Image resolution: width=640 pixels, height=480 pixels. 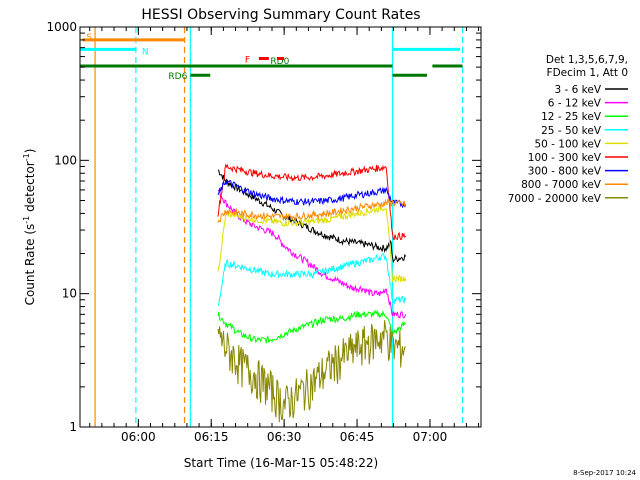 What do you see at coordinates (280, 15) in the screenshot?
I see `chart-title: HESSI Observing Summary Count Rates` at bounding box center [280, 15].